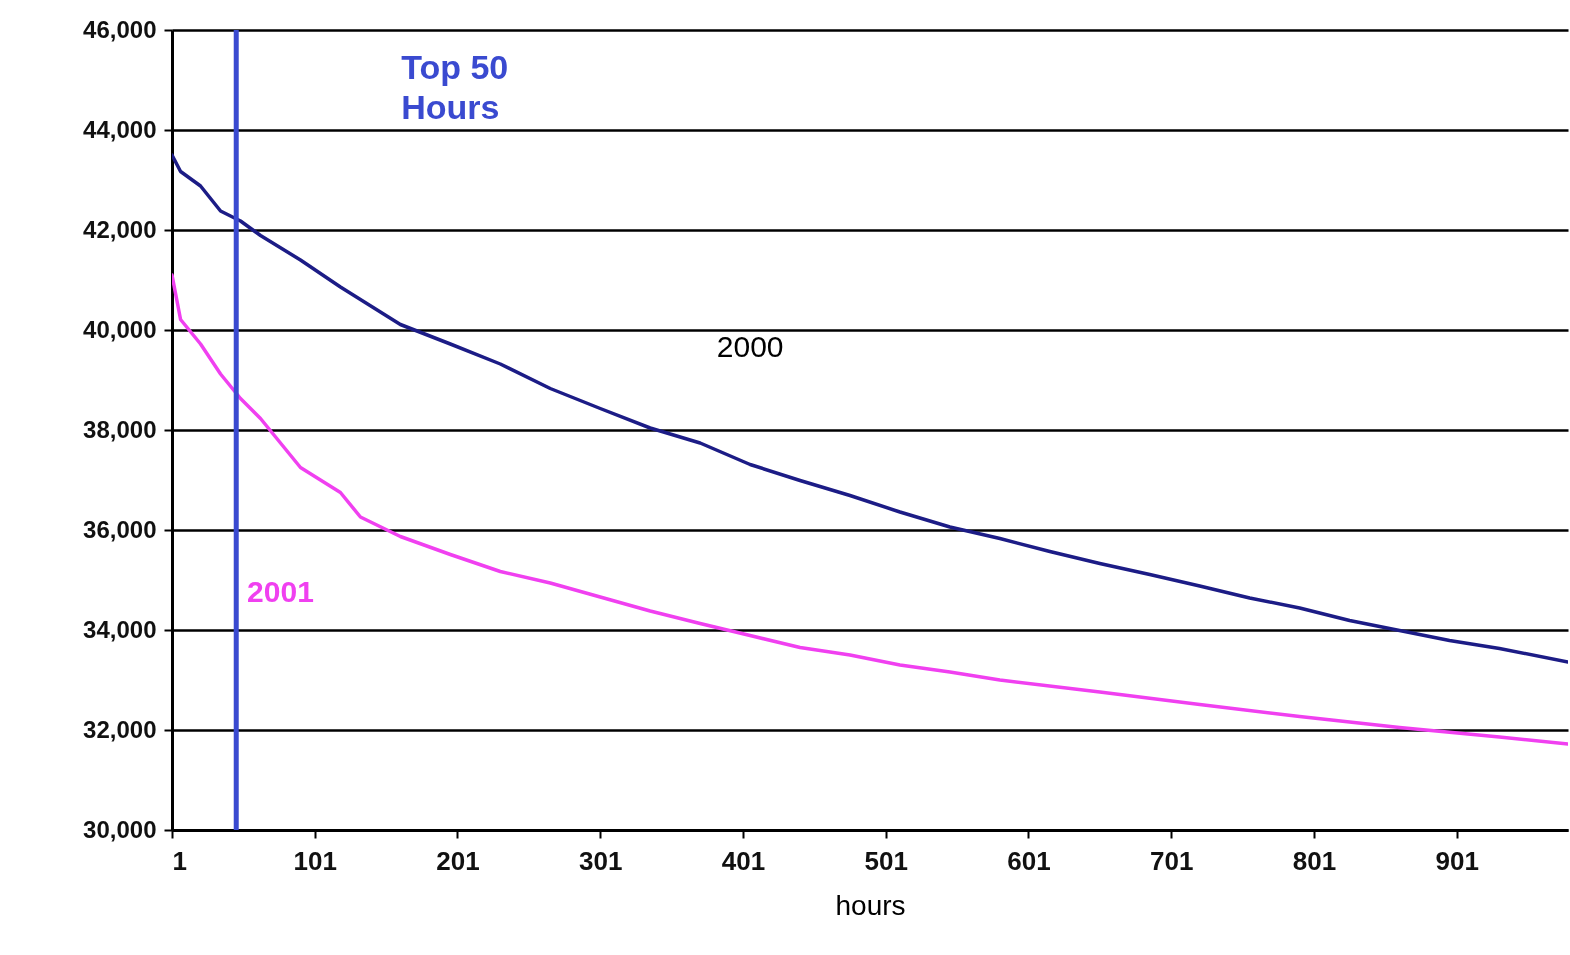 This screenshot has height=955, width=1570. What do you see at coordinates (1029, 860) in the screenshot?
I see `x-tick-label: 601` at bounding box center [1029, 860].